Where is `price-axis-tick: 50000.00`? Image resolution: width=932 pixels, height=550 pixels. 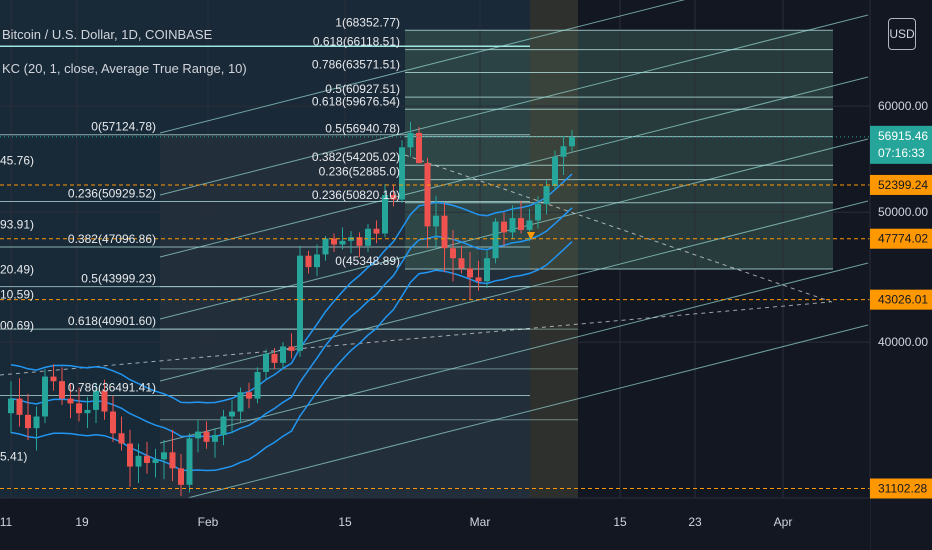
price-axis-tick: 50000.00 is located at coordinates (903, 212).